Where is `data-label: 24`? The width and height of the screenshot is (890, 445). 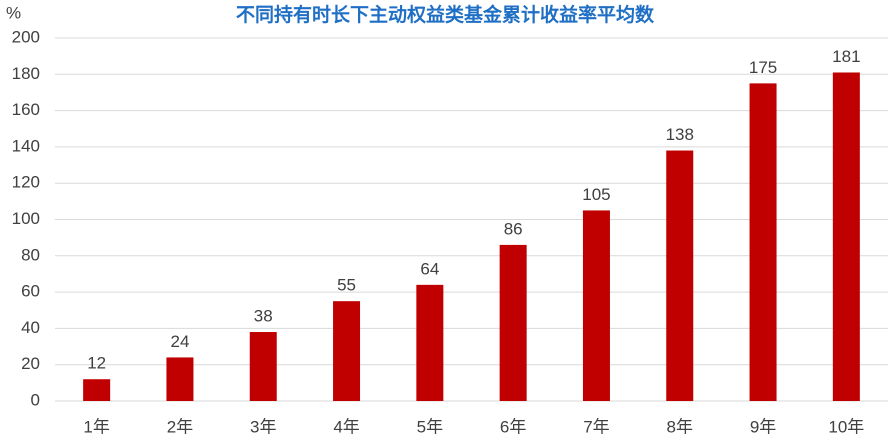
data-label: 24 is located at coordinates (179, 341).